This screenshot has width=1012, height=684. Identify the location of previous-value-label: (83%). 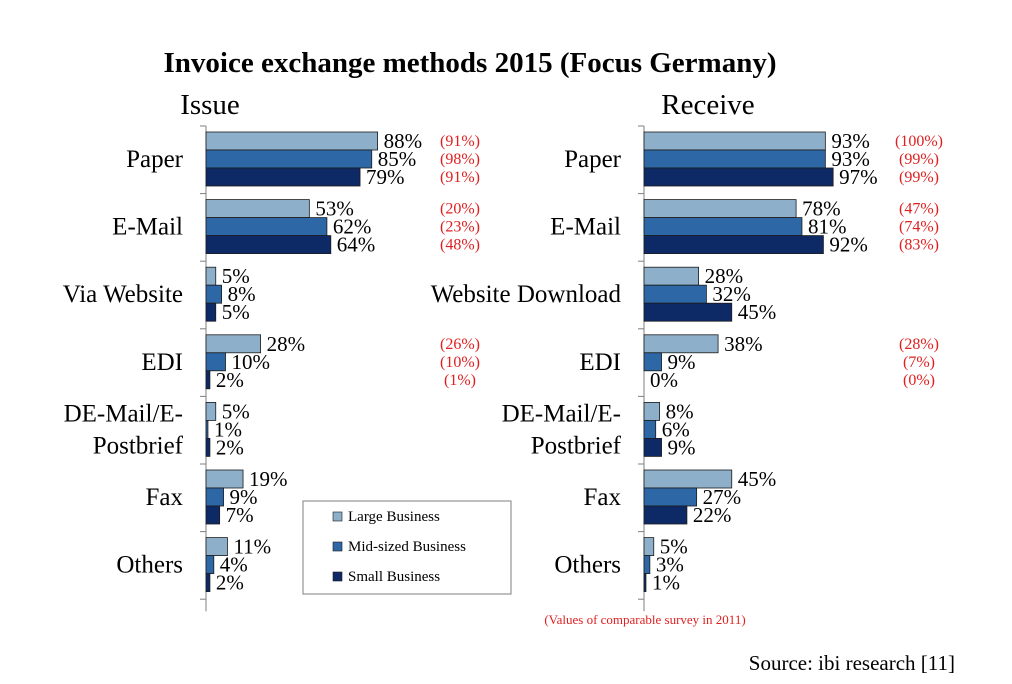
(919, 245).